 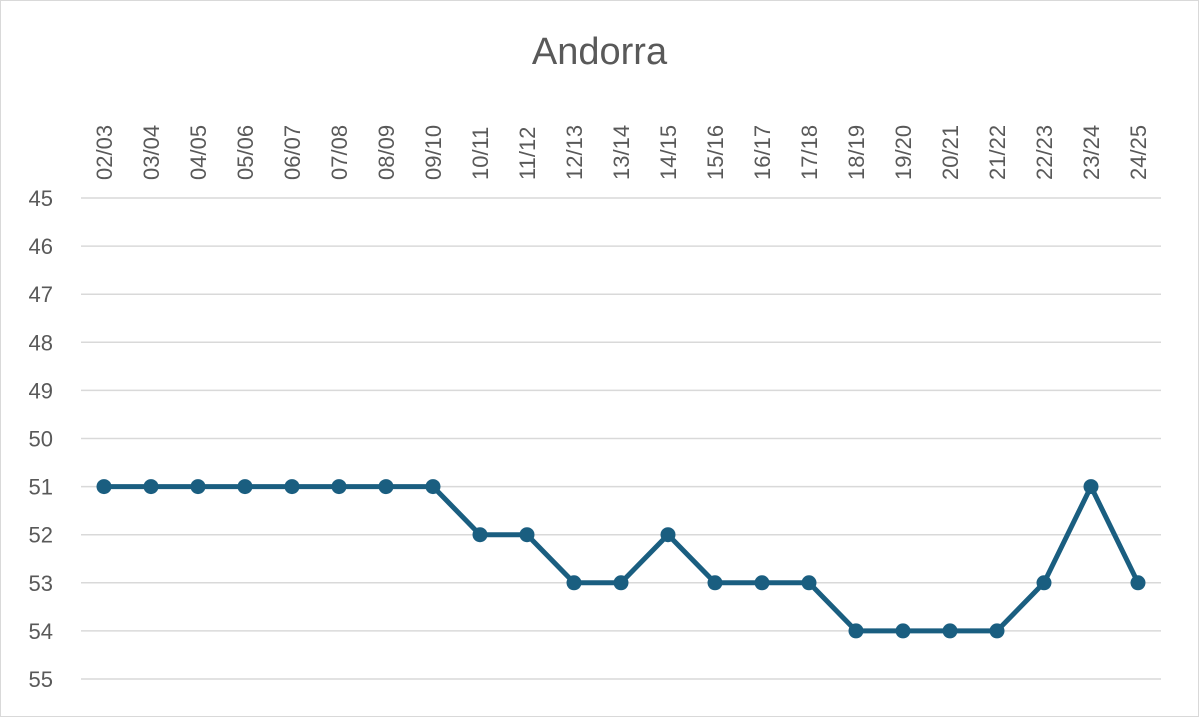 I want to click on x-tick-label: 18/19, so click(x=856, y=152).